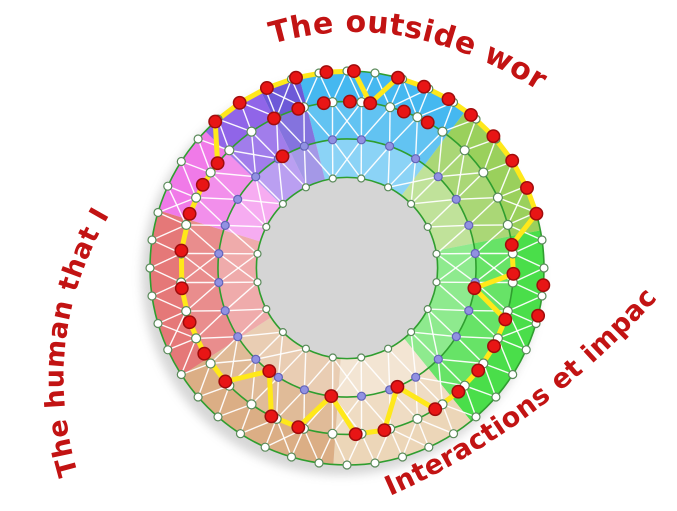 Image resolution: width=677 pixels, height=511 pixels. I want to click on sector-indigo, so click(293, 131).